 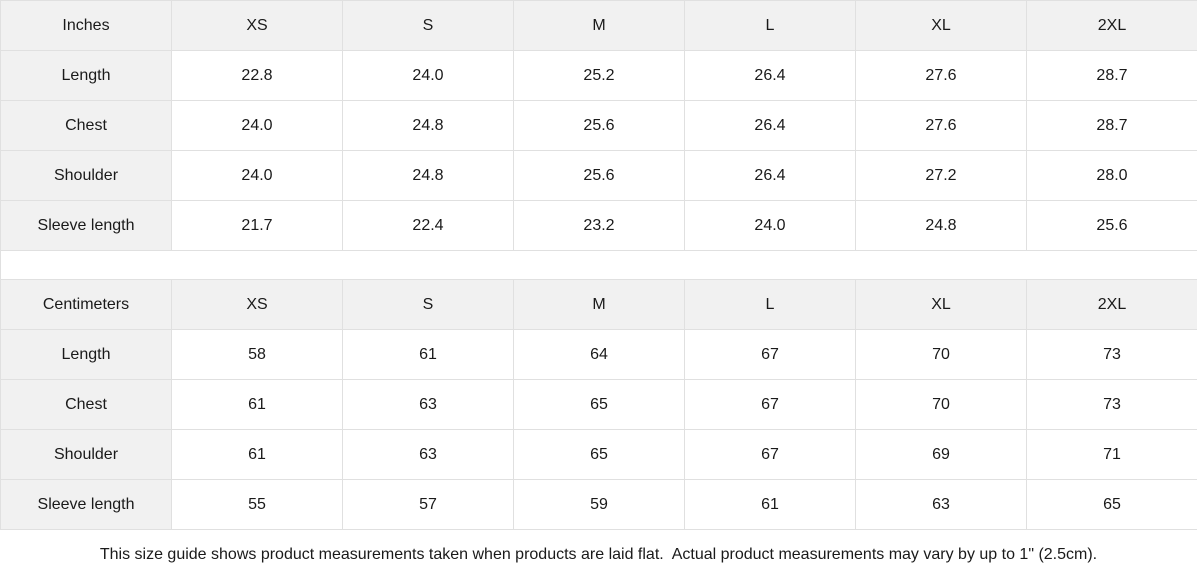 I want to click on unit-header-centimeters: Centimeters, so click(x=86, y=304).